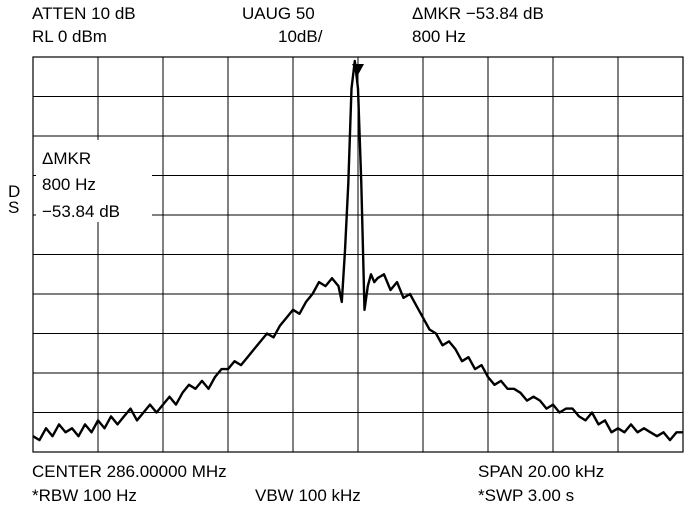 The image size is (684, 512). Describe the element at coordinates (308, 495) in the screenshot. I see `vbw-label: VBW 100 kHz` at that location.